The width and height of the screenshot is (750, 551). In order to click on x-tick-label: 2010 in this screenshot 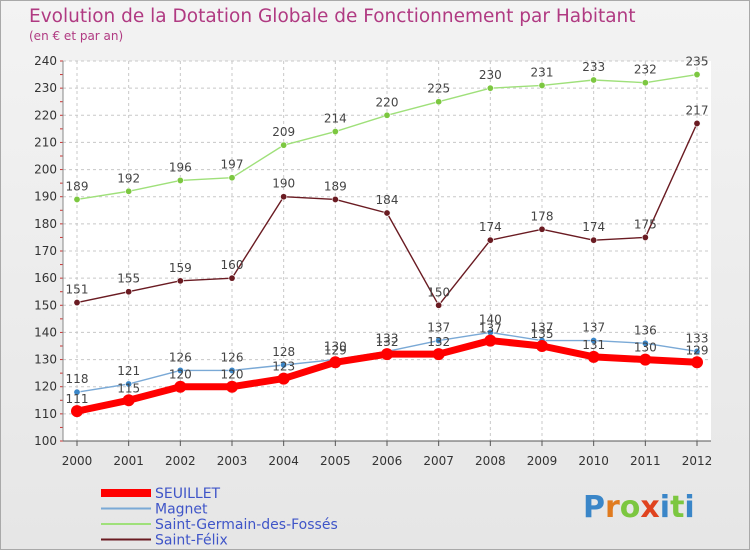, I will do `click(593, 461)`.